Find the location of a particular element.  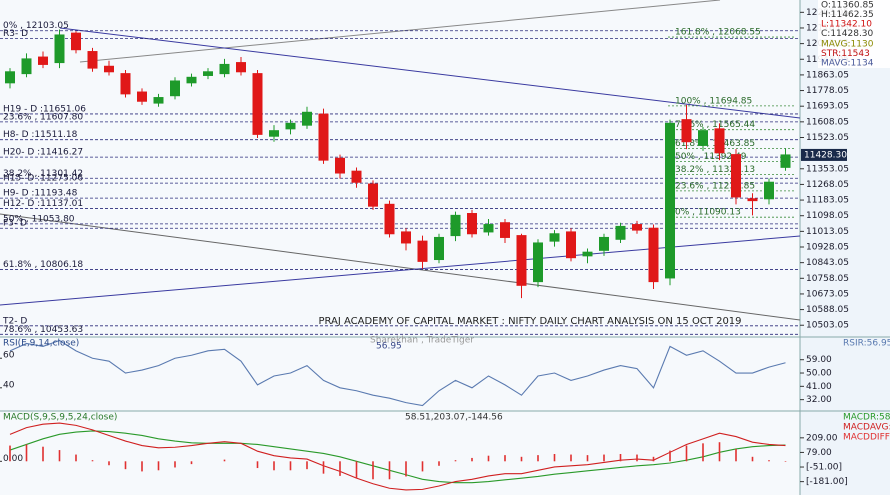

annotation: Sharekhan , TradeTiger is located at coordinates (422, 341).